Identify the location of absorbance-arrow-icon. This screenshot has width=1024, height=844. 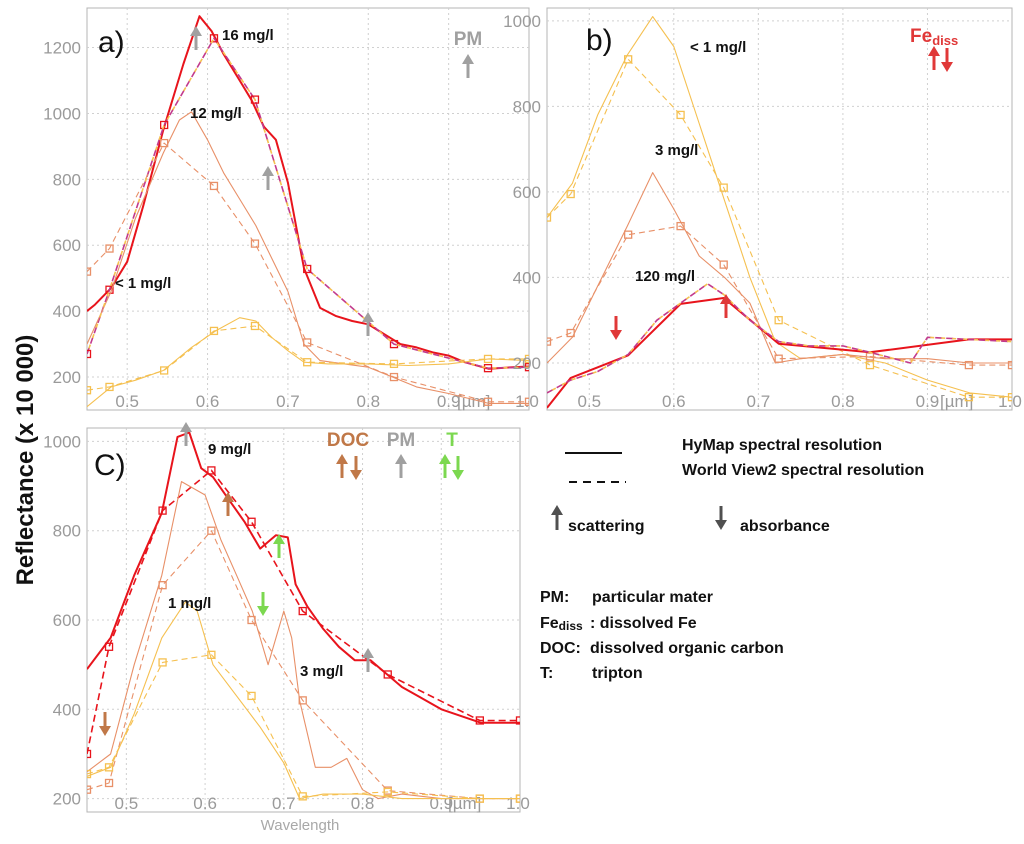
(616, 328).